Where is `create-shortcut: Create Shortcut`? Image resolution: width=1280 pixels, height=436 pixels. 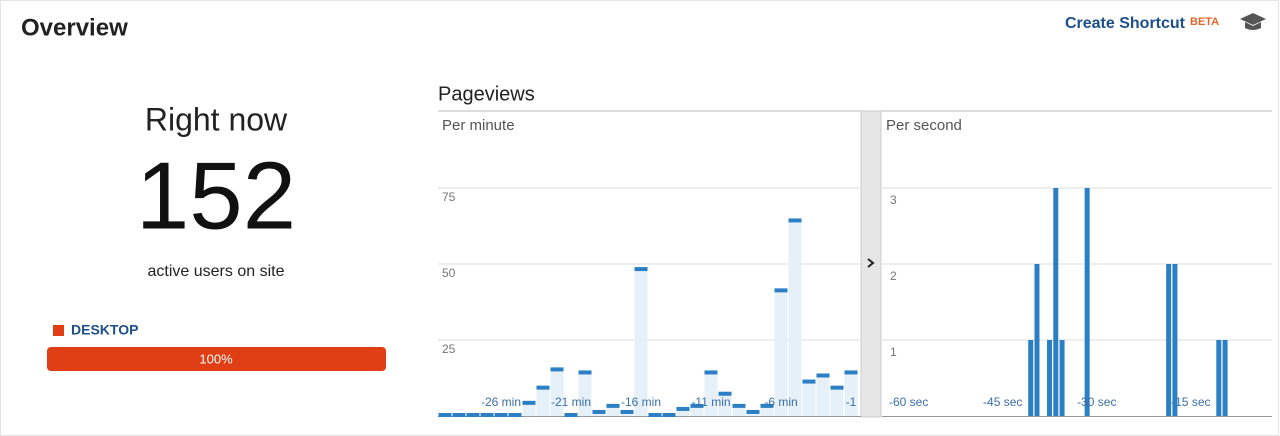 create-shortcut: Create Shortcut is located at coordinates (1125, 23).